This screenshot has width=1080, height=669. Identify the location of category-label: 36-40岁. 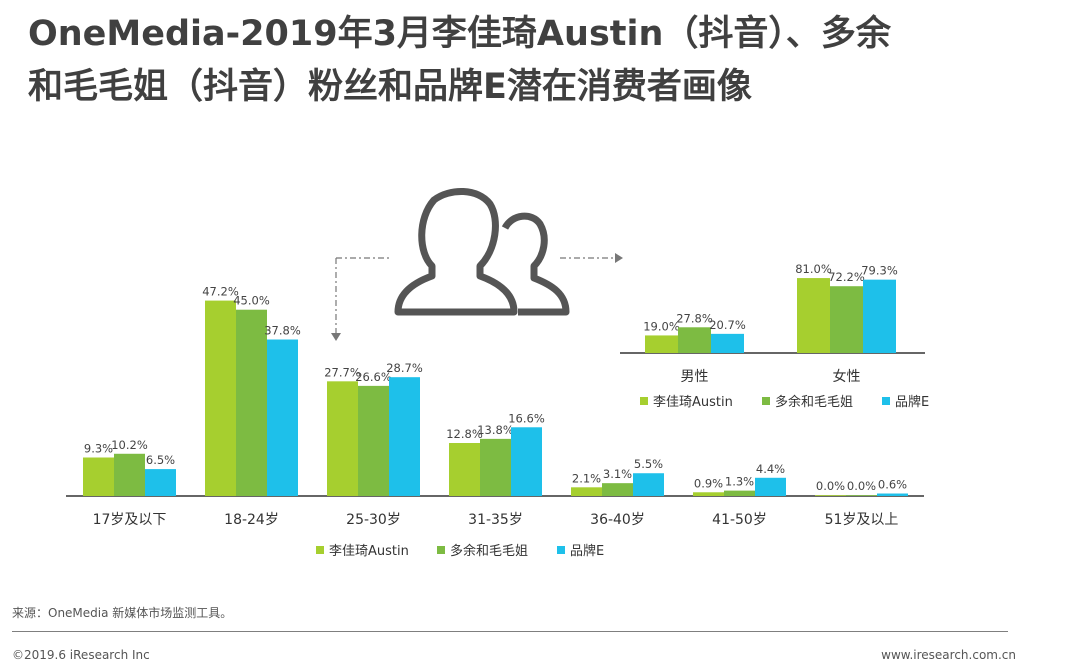
(617, 520).